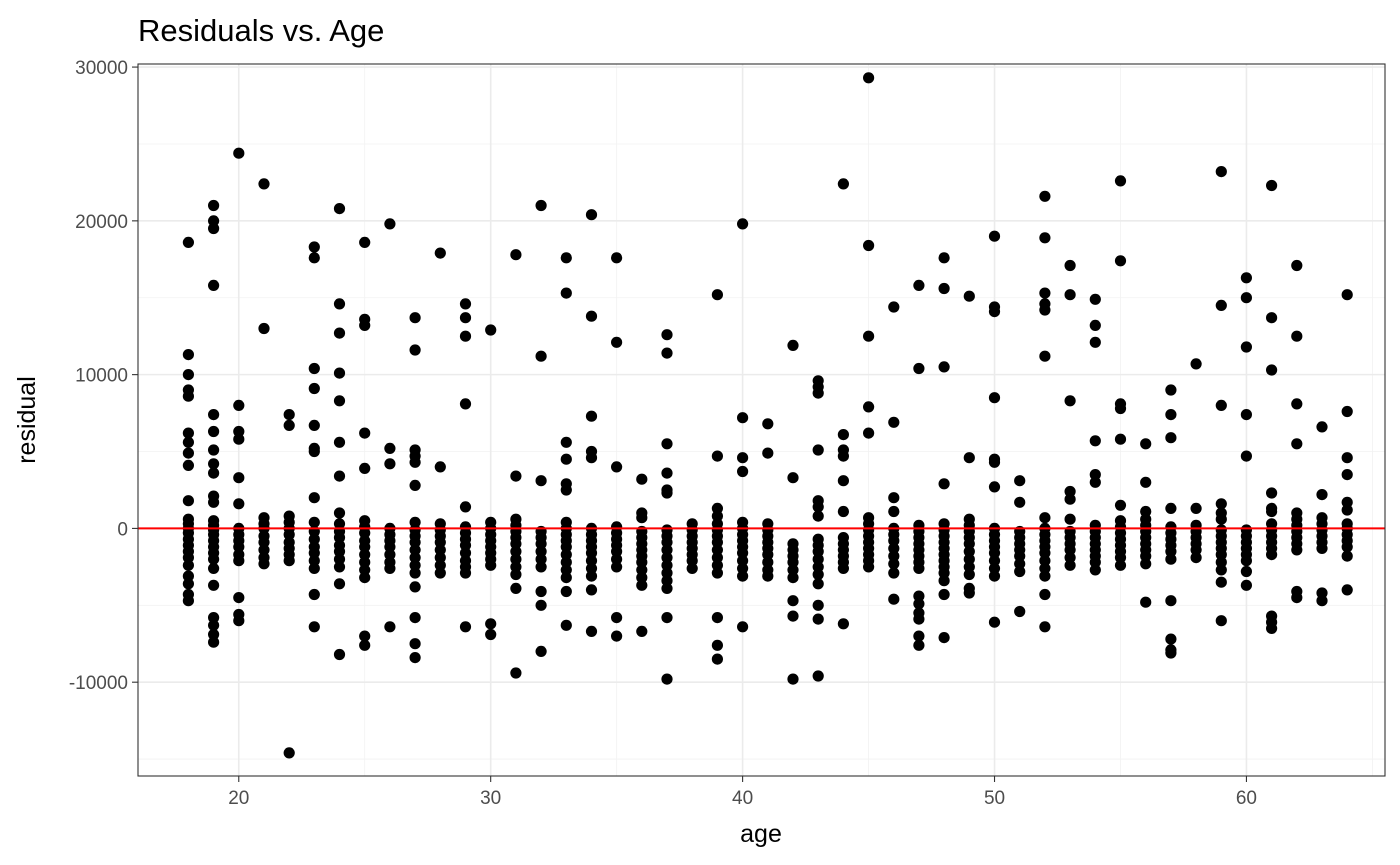 This screenshot has height=865, width=1400. Describe the element at coordinates (261, 30) in the screenshot. I see `chart-title: Residuals vs. Age` at that location.